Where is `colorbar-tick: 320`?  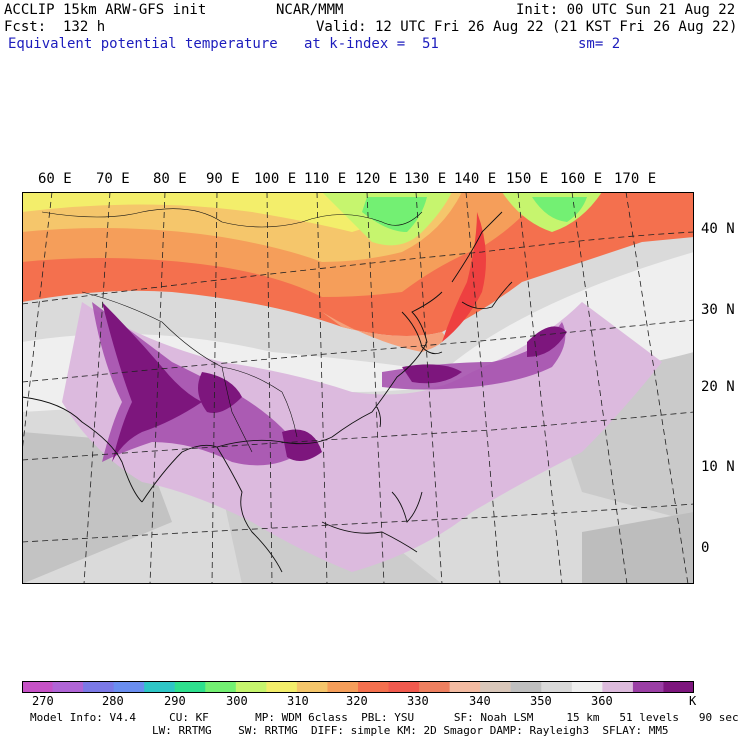
colorbar-tick: 320 is located at coordinates (357, 701).